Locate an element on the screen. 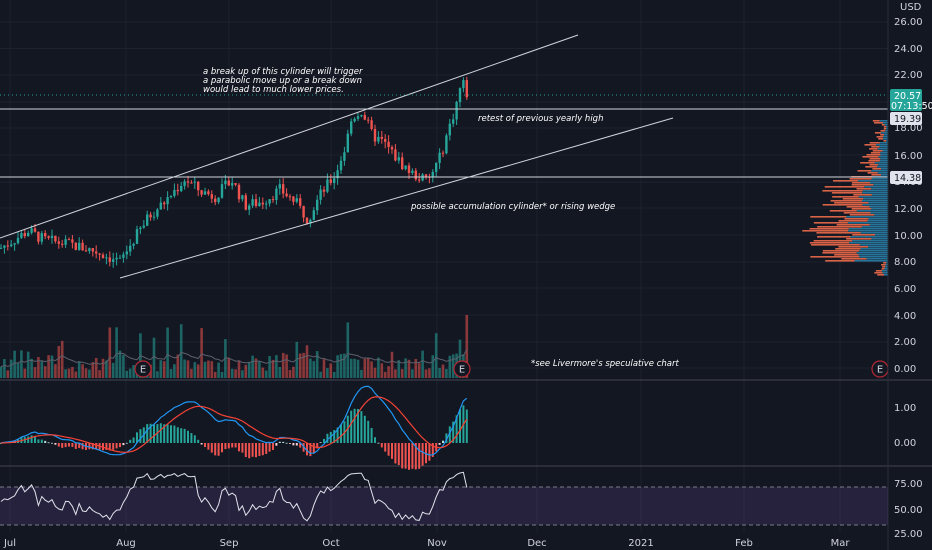 This screenshot has width=932, height=550. macd-axis: 1.00 0.00 is located at coordinates (905, 426).